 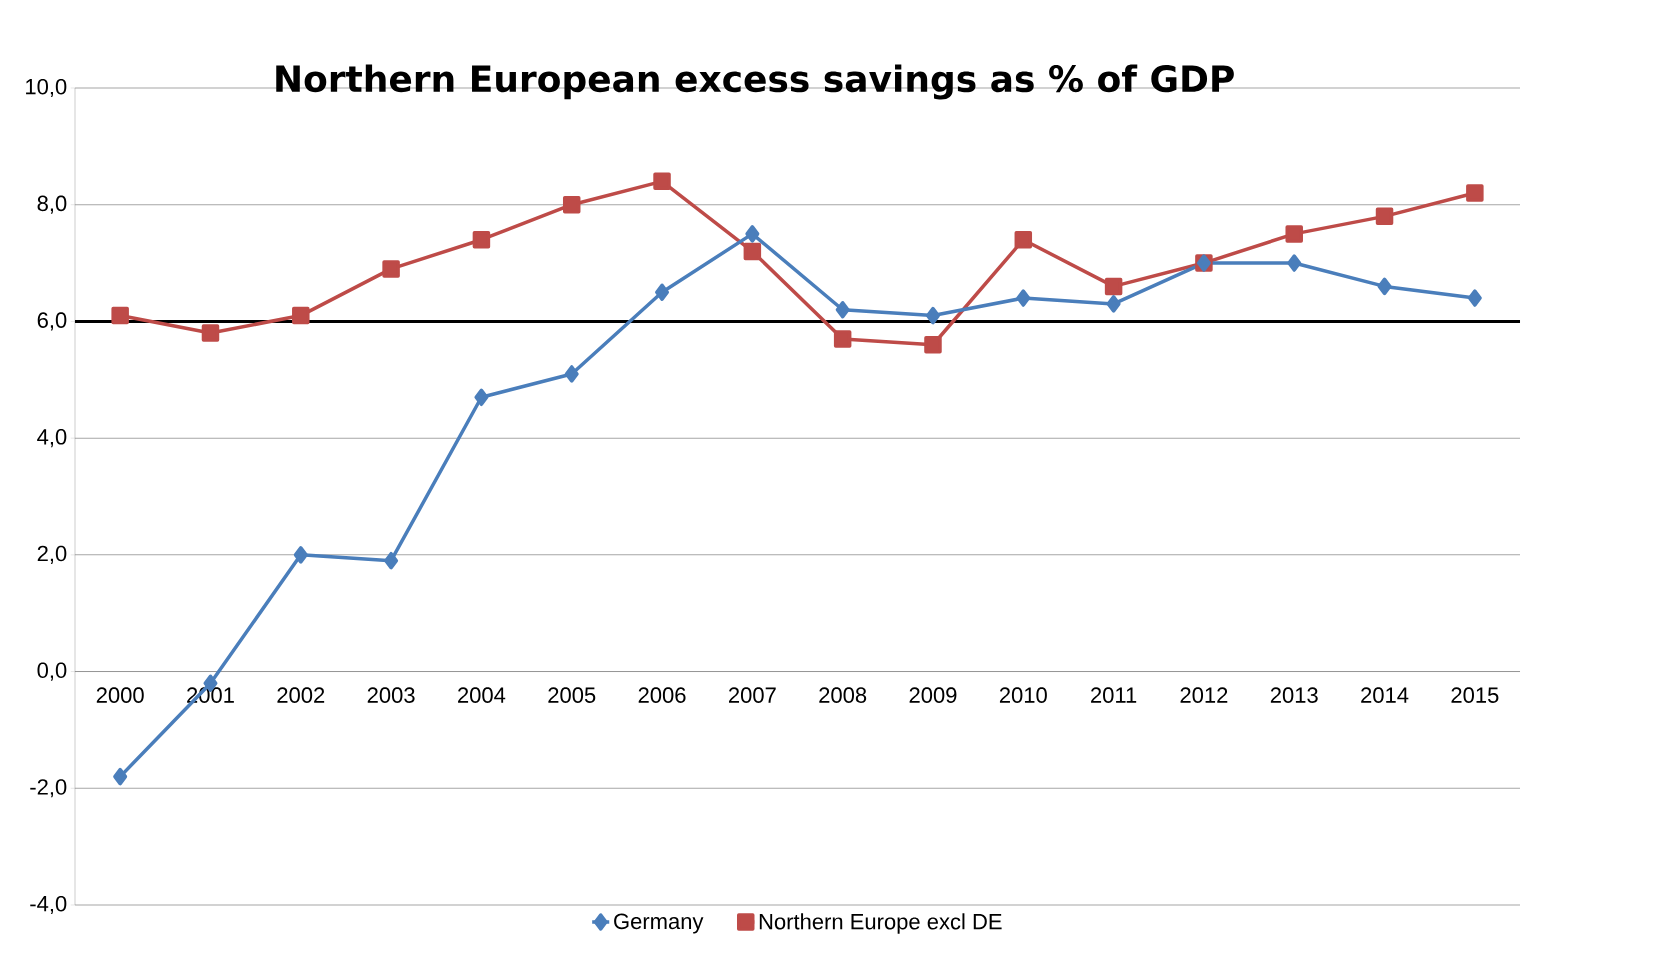 I want to click on x-tick-label: 2014, so click(x=1385, y=695).